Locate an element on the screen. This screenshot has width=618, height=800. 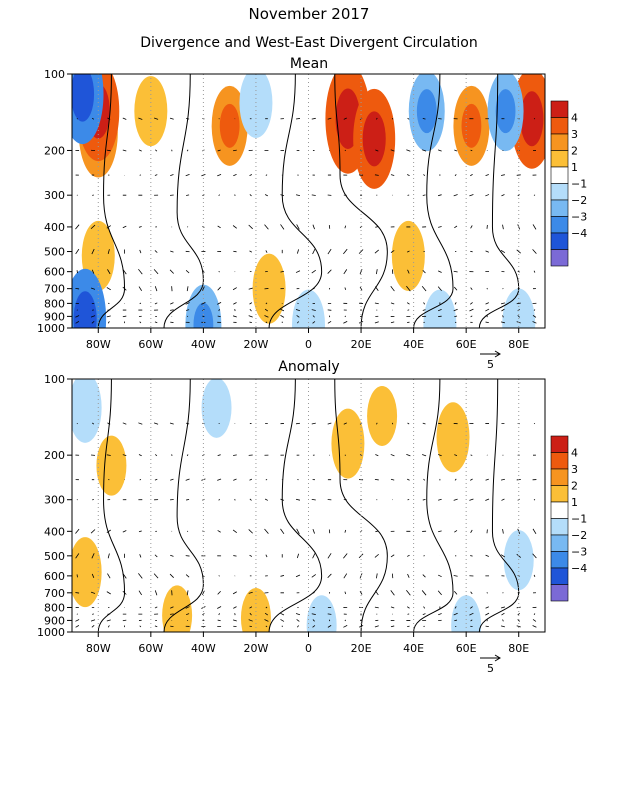
colorbar-label: −3 is located at coordinates (579, 552).